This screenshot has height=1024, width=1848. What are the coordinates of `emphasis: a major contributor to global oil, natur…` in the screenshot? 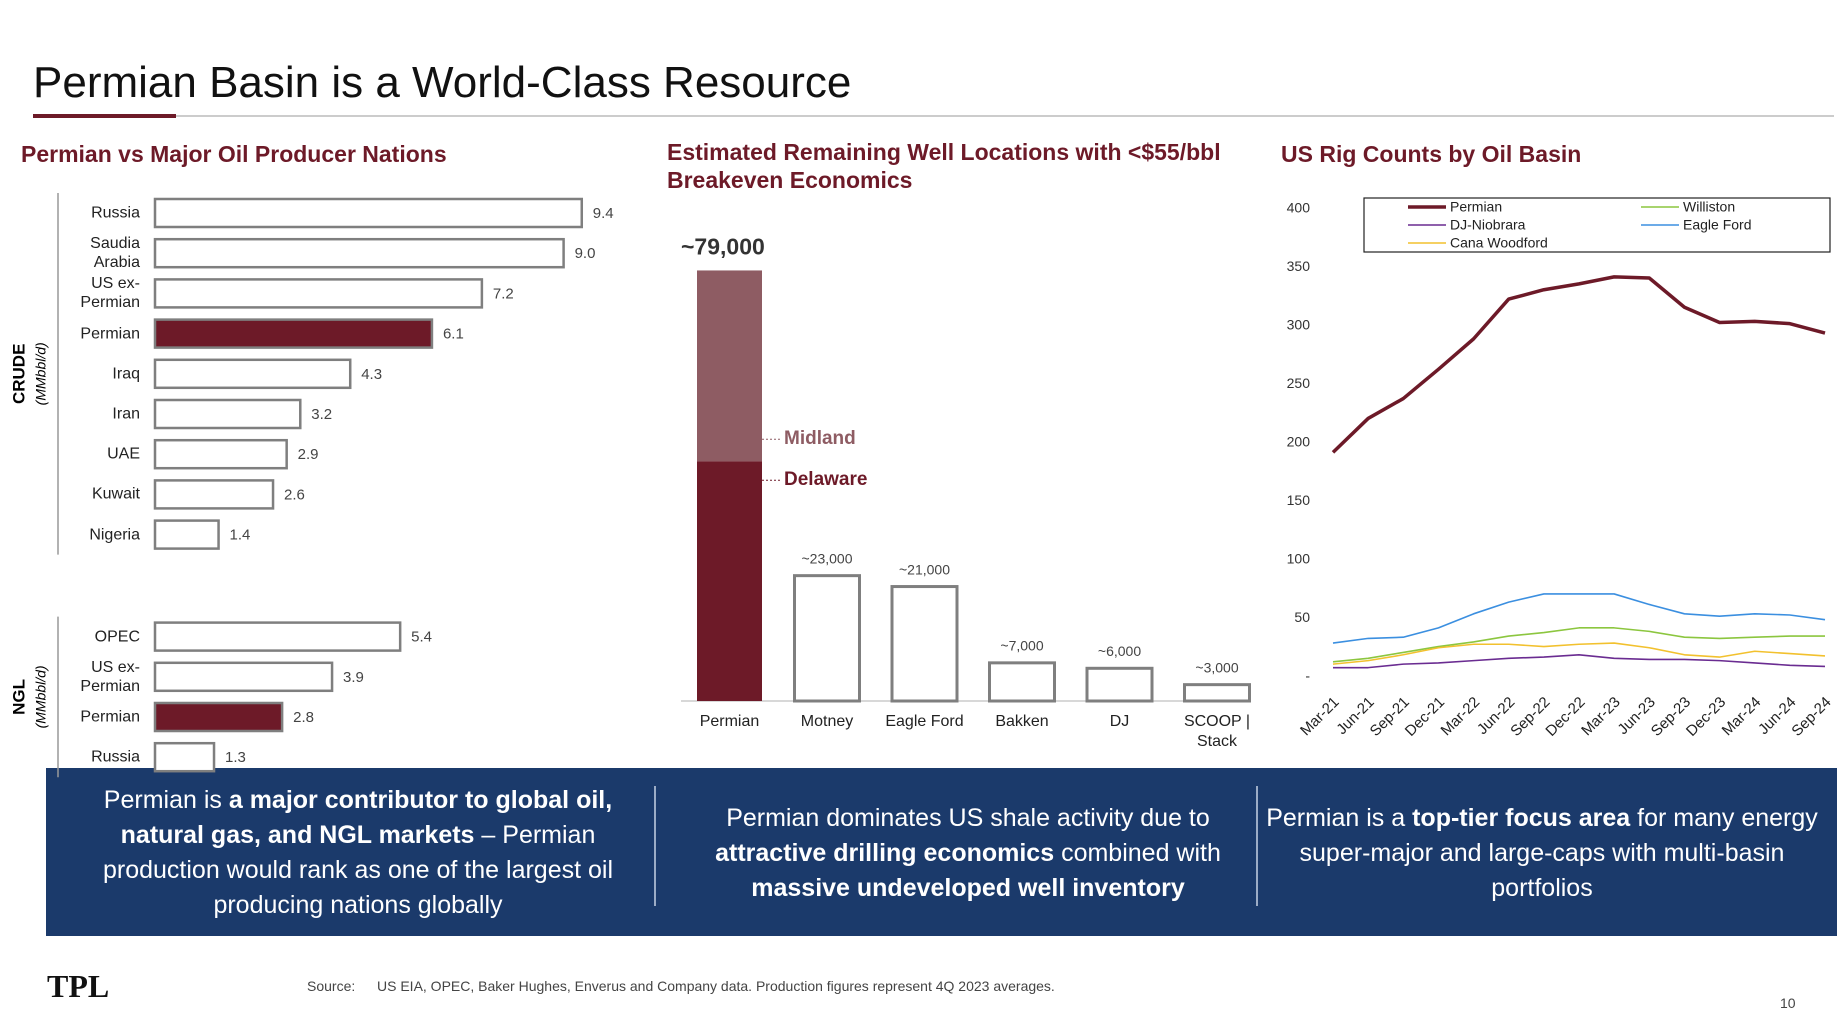 It's located at (366, 817).